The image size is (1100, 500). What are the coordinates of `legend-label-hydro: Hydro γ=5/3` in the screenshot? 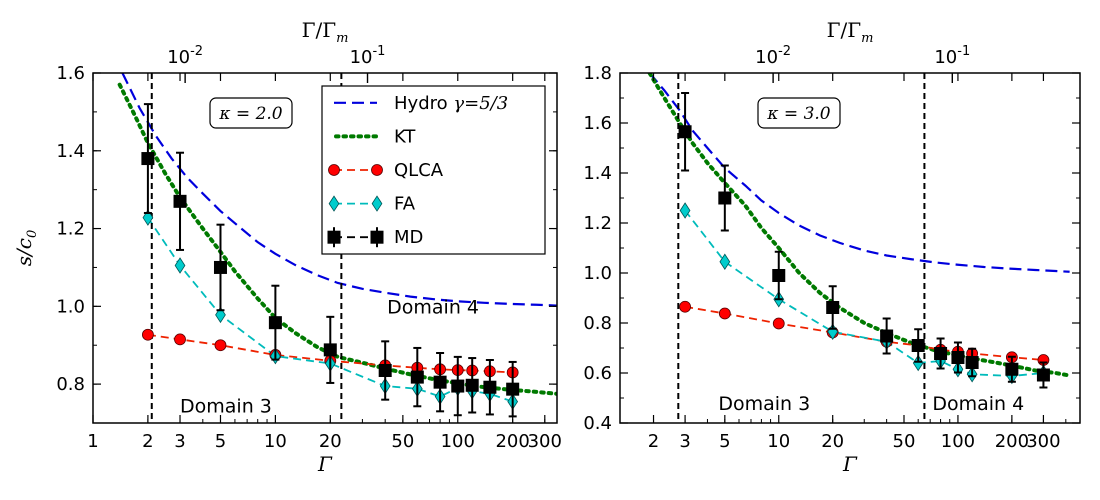 It's located at (451, 103).